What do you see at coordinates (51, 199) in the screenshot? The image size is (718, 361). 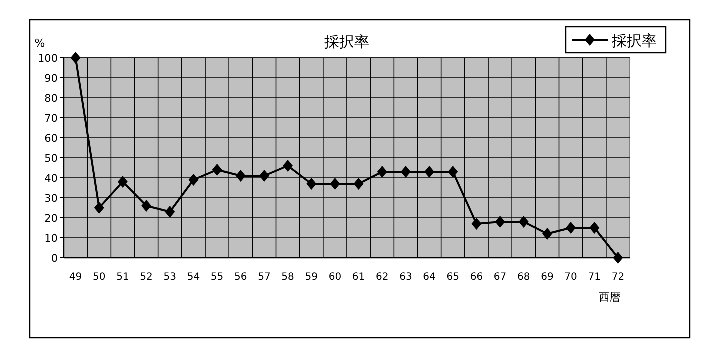 I see `y-tick-label: 30` at bounding box center [51, 199].